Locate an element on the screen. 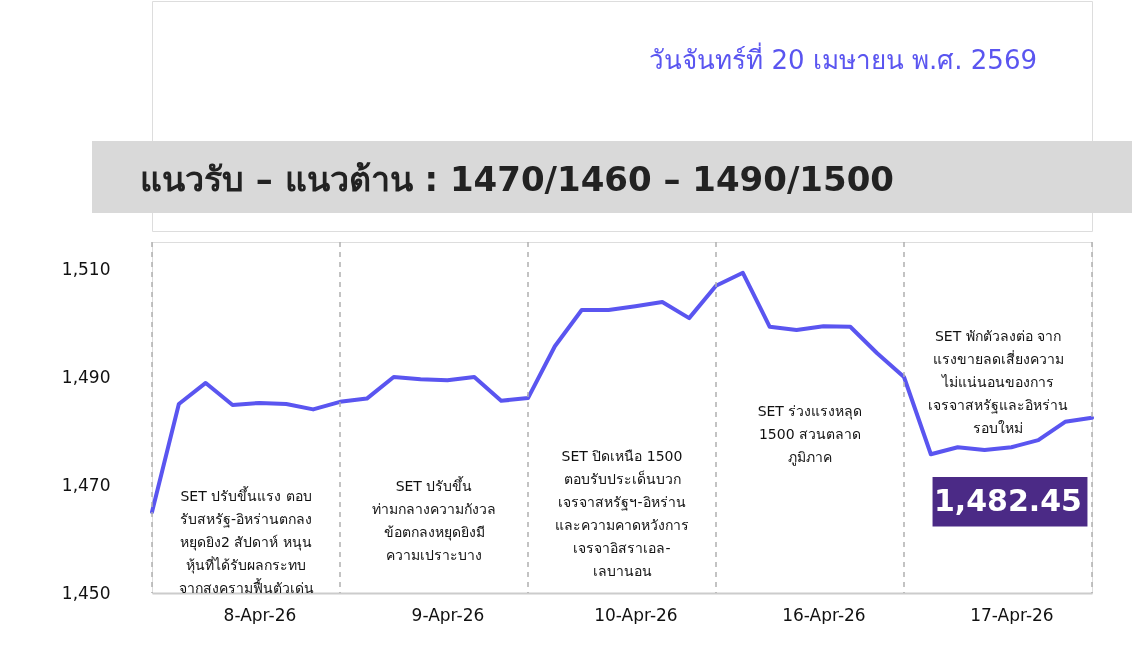  x-tick-label: 16-Apr-26 is located at coordinates (824, 614).